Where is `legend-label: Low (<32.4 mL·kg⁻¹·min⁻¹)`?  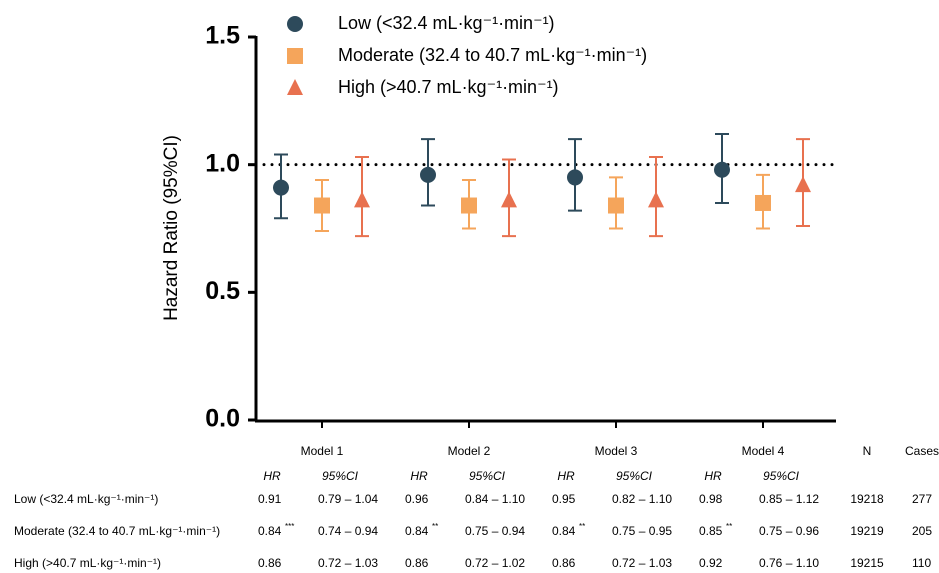 legend-label: Low (<32.4 mL·kg⁻¹·min⁻¹) is located at coordinates (446, 23).